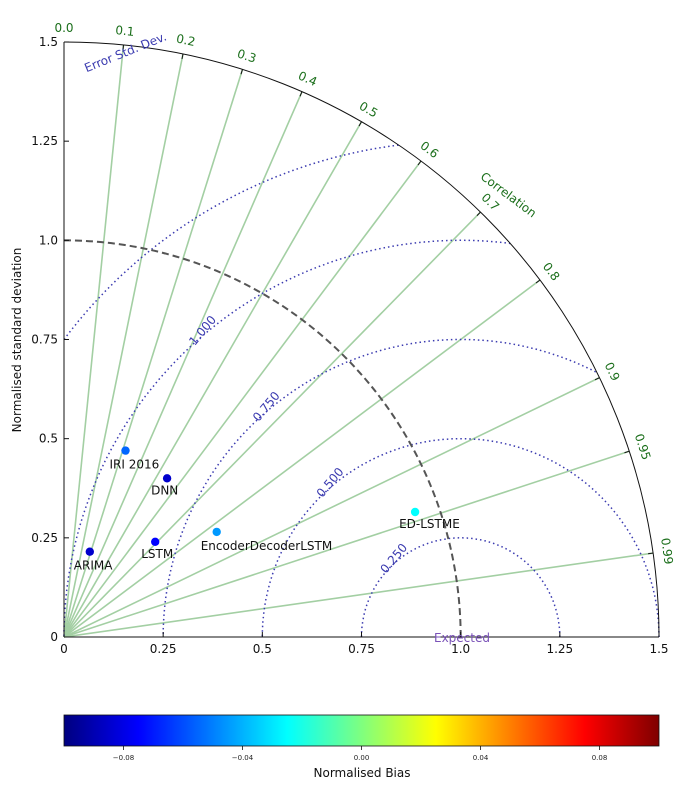  What do you see at coordinates (267, 546) in the screenshot?
I see `point-label: EncoderDecoderLSTM` at bounding box center [267, 546].